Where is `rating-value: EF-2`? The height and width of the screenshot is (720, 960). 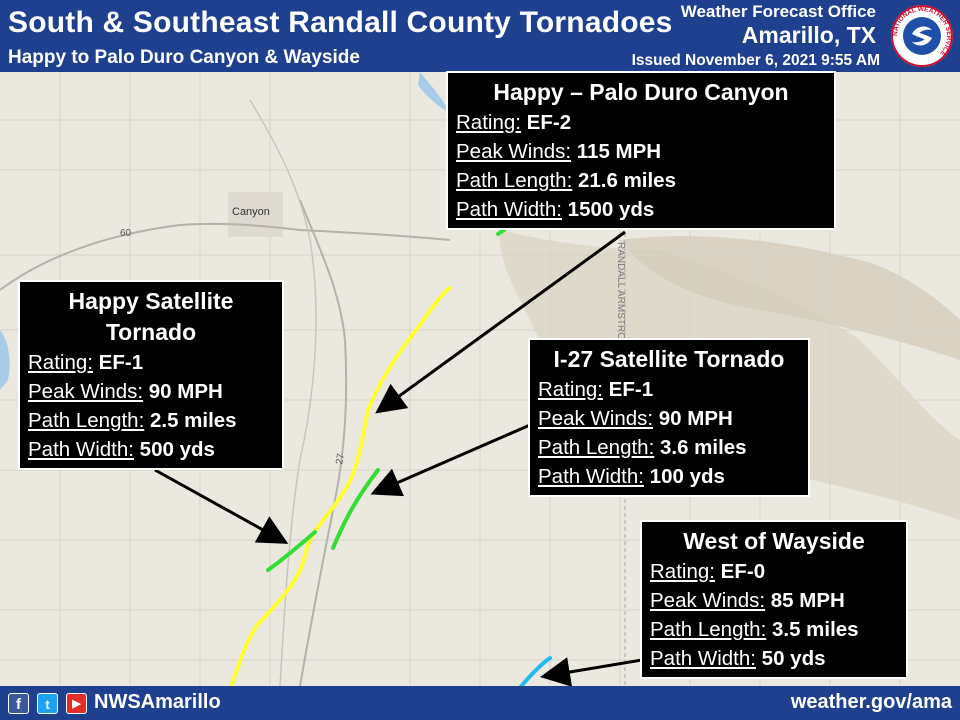
rating-value: EF-2 is located at coordinates (549, 122).